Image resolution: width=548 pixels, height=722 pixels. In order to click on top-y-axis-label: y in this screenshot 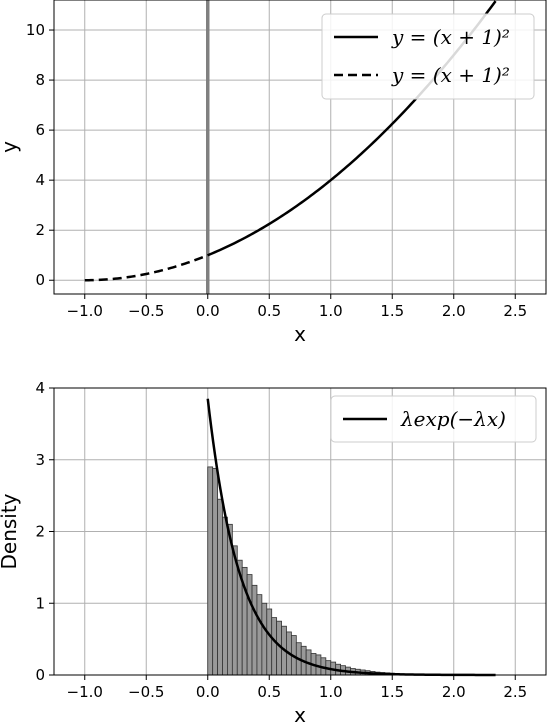, I will do `click(10, 147)`.